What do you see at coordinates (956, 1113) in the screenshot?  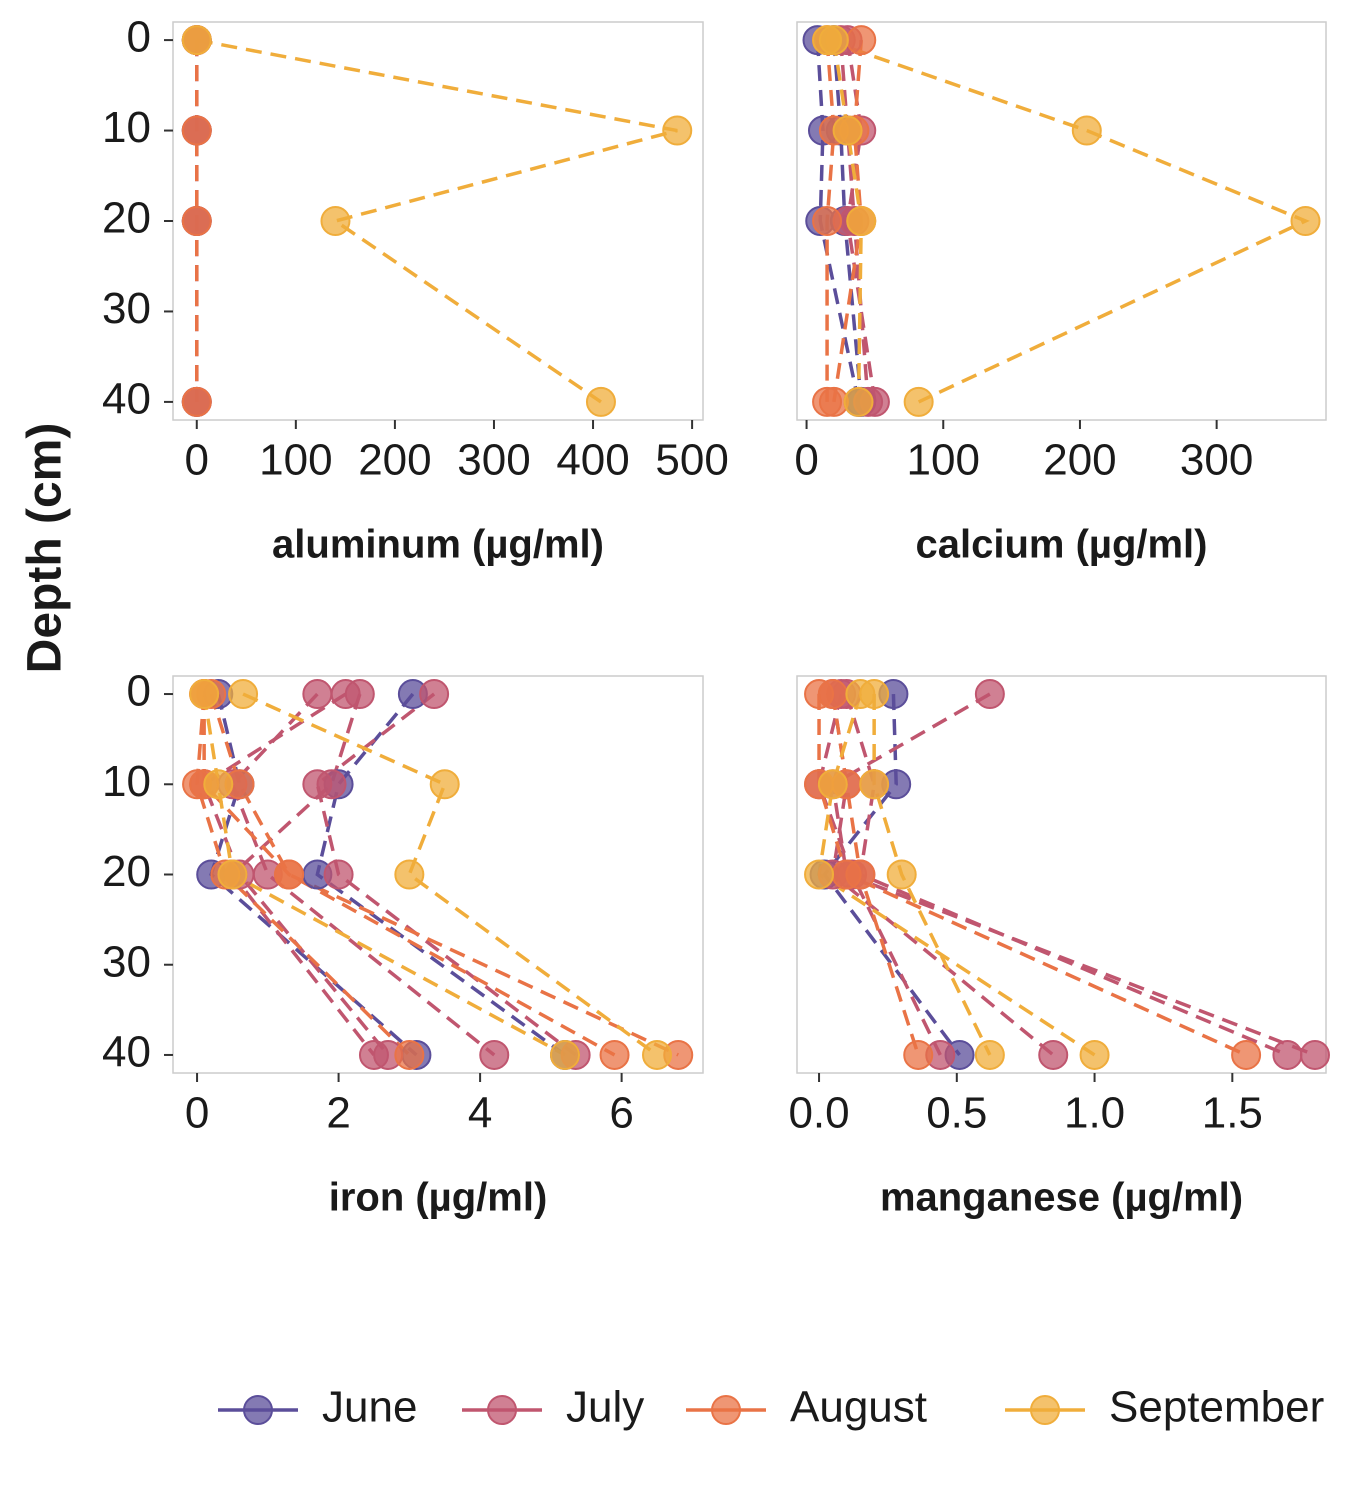 I see `x-tick-label: 0.5` at bounding box center [956, 1113].